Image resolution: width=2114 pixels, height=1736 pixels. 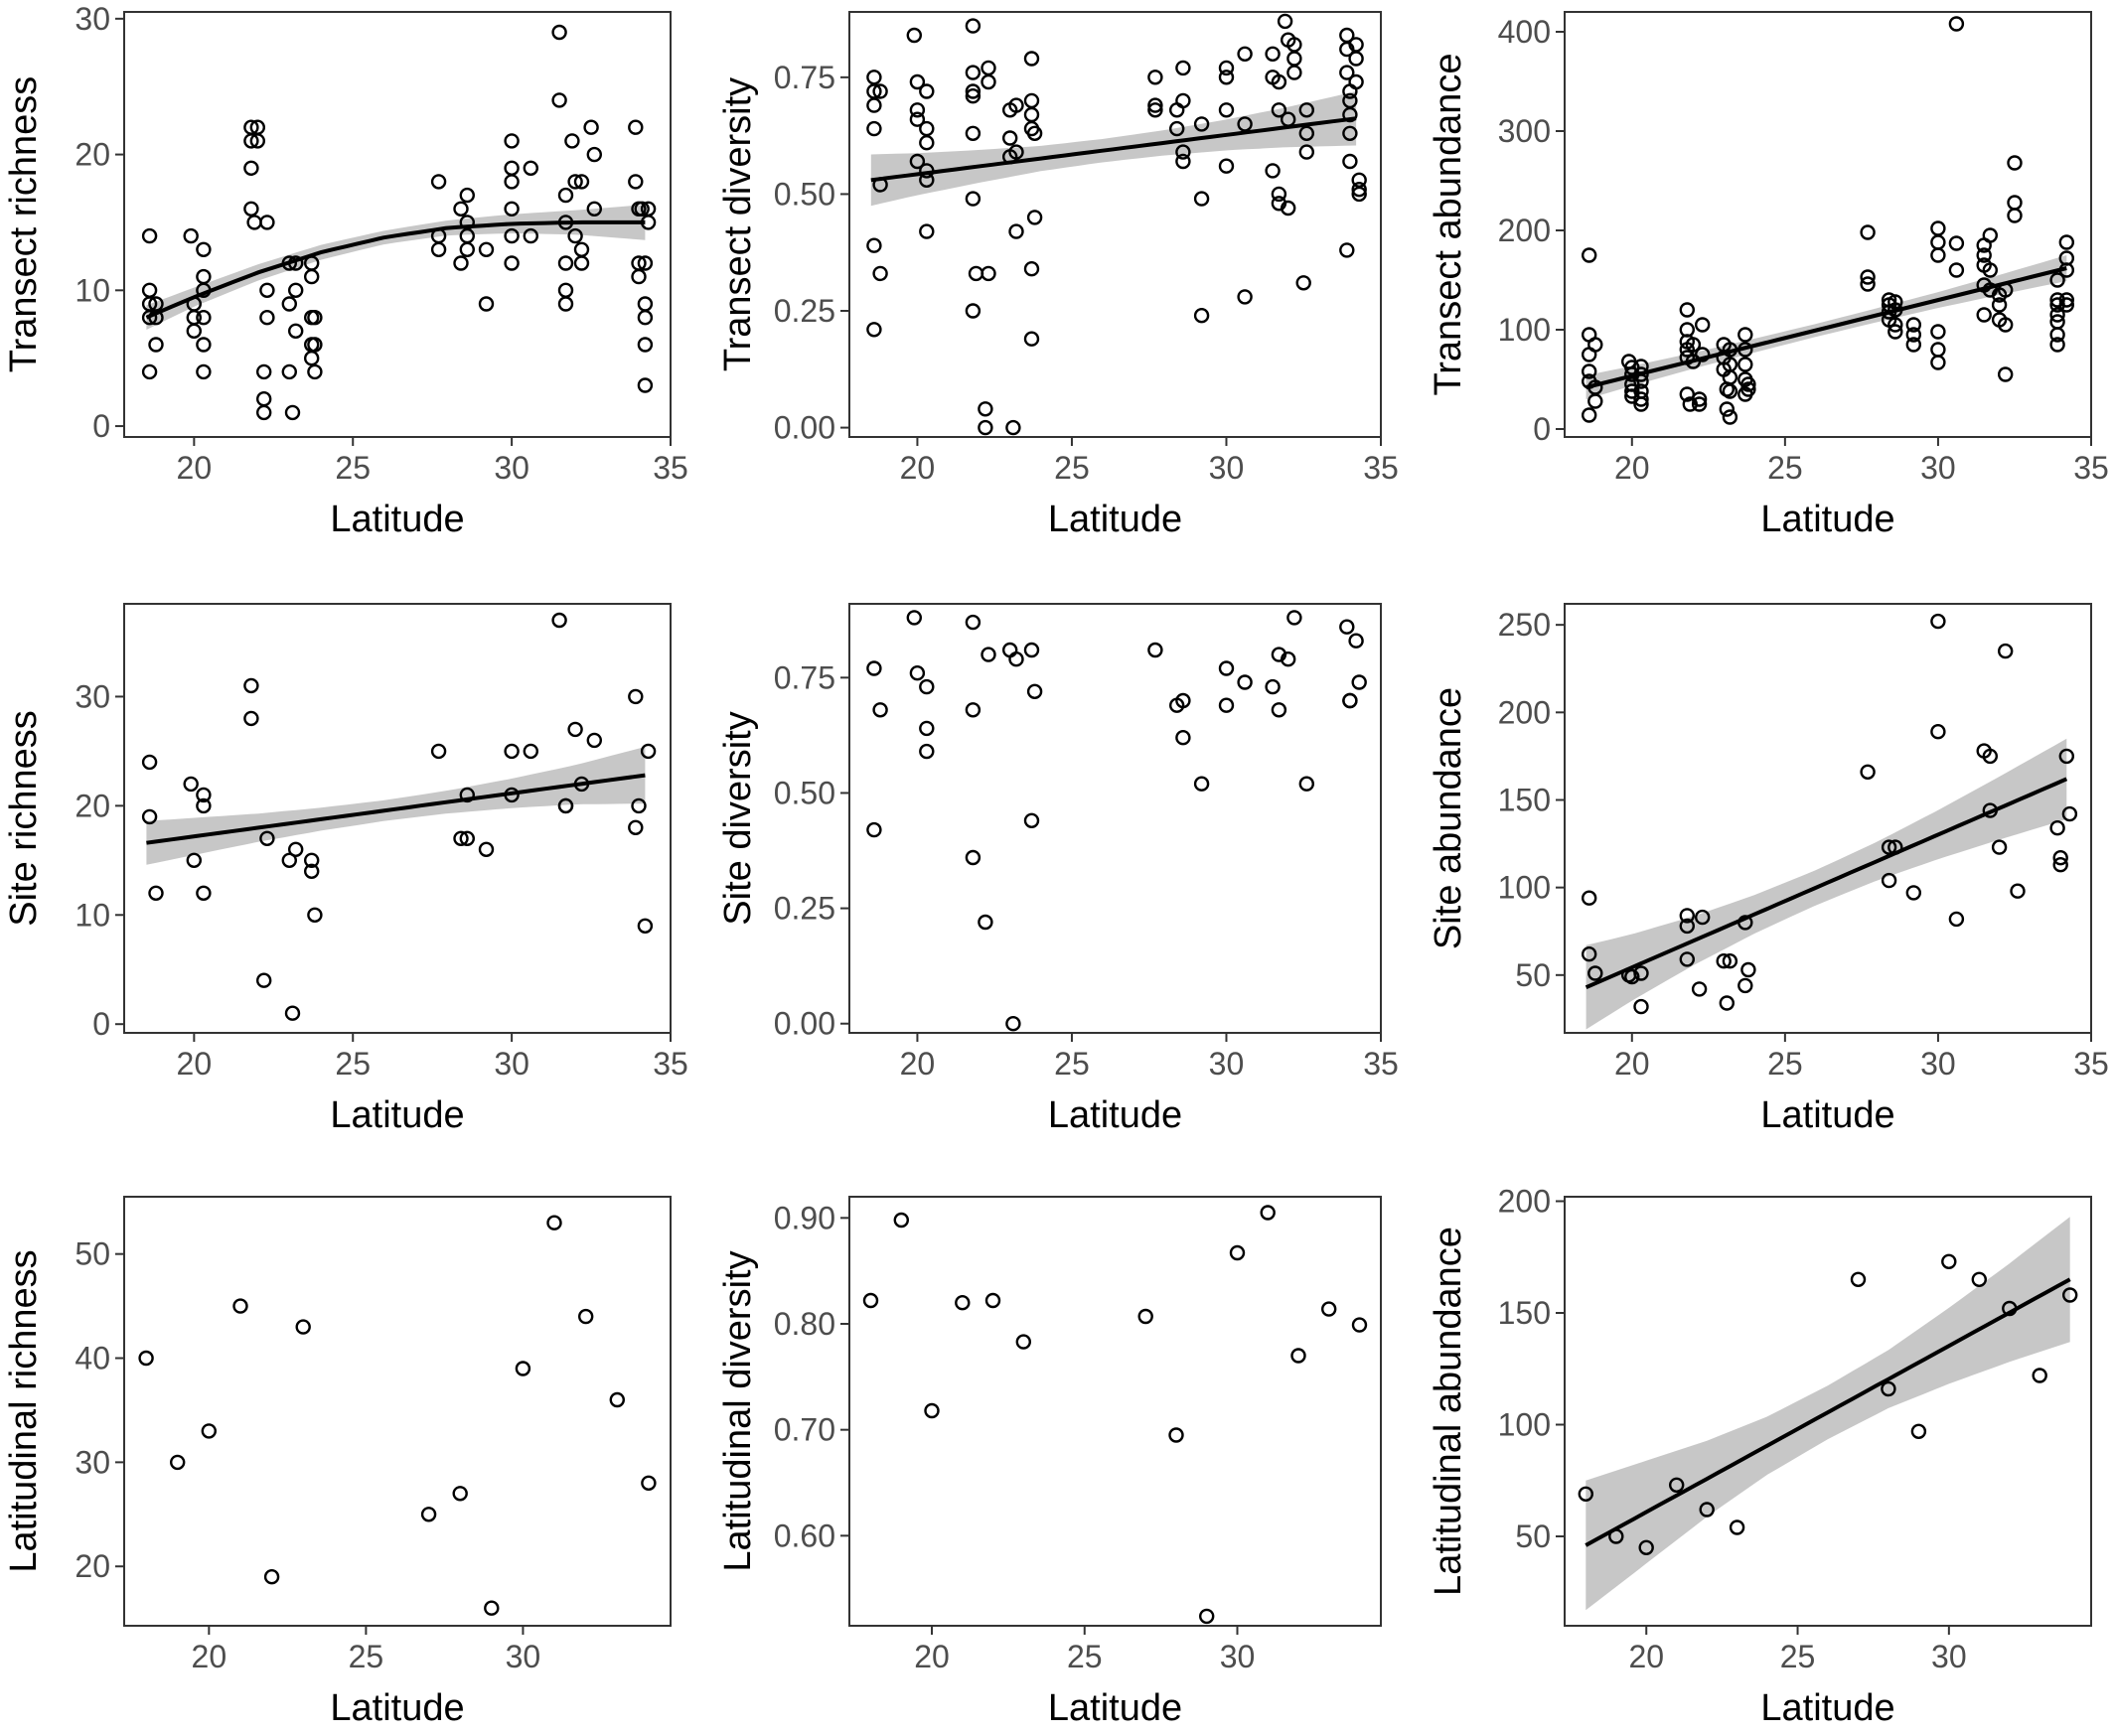 What do you see at coordinates (805, 1218) in the screenshot?
I see `y-tick-label: 0.90` at bounding box center [805, 1218].